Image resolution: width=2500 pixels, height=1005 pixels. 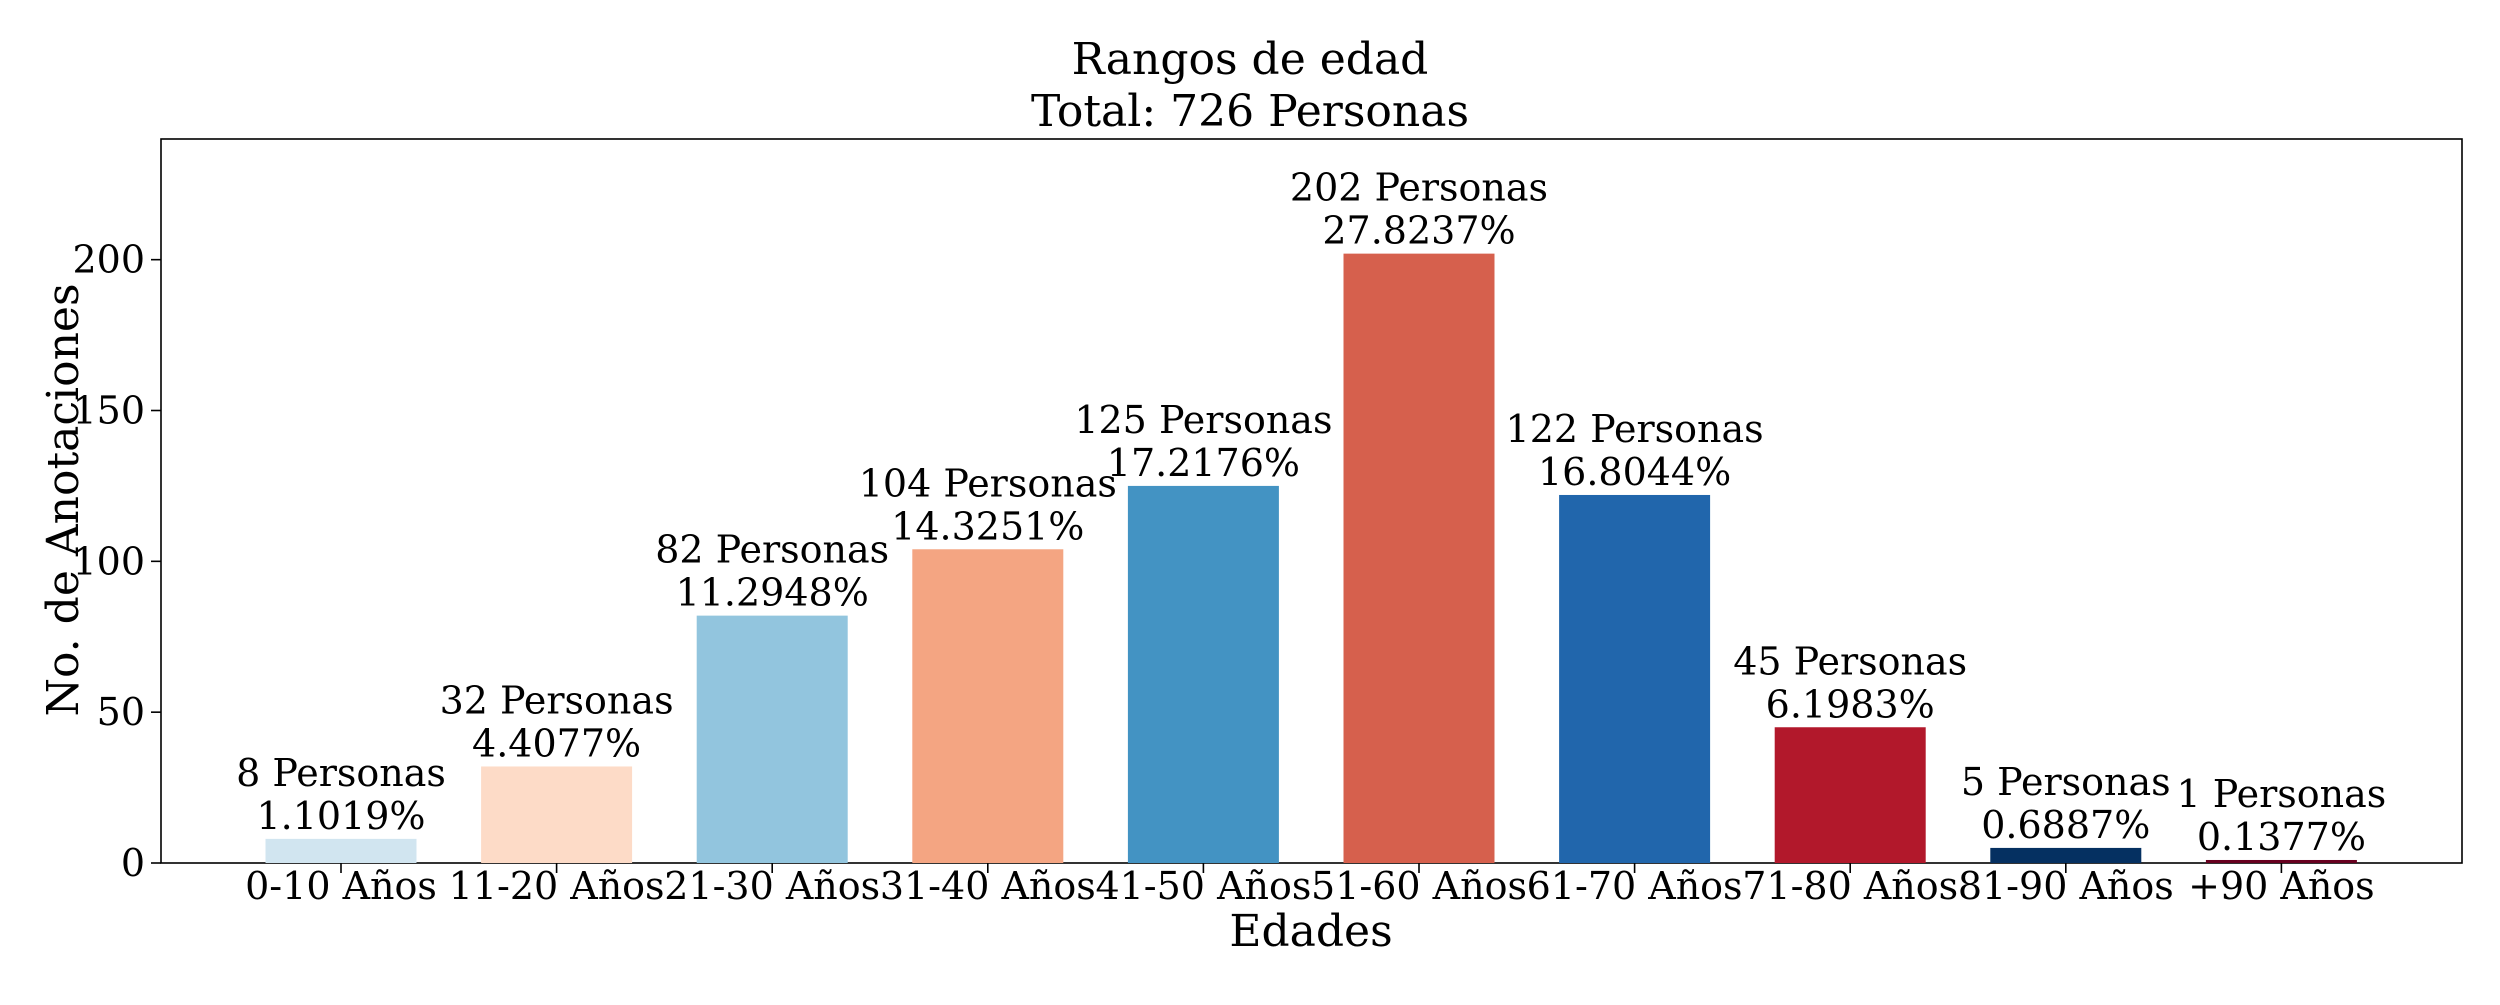 What do you see at coordinates (1250, 59) in the screenshot?
I see `chart-title: Rangos de edad` at bounding box center [1250, 59].